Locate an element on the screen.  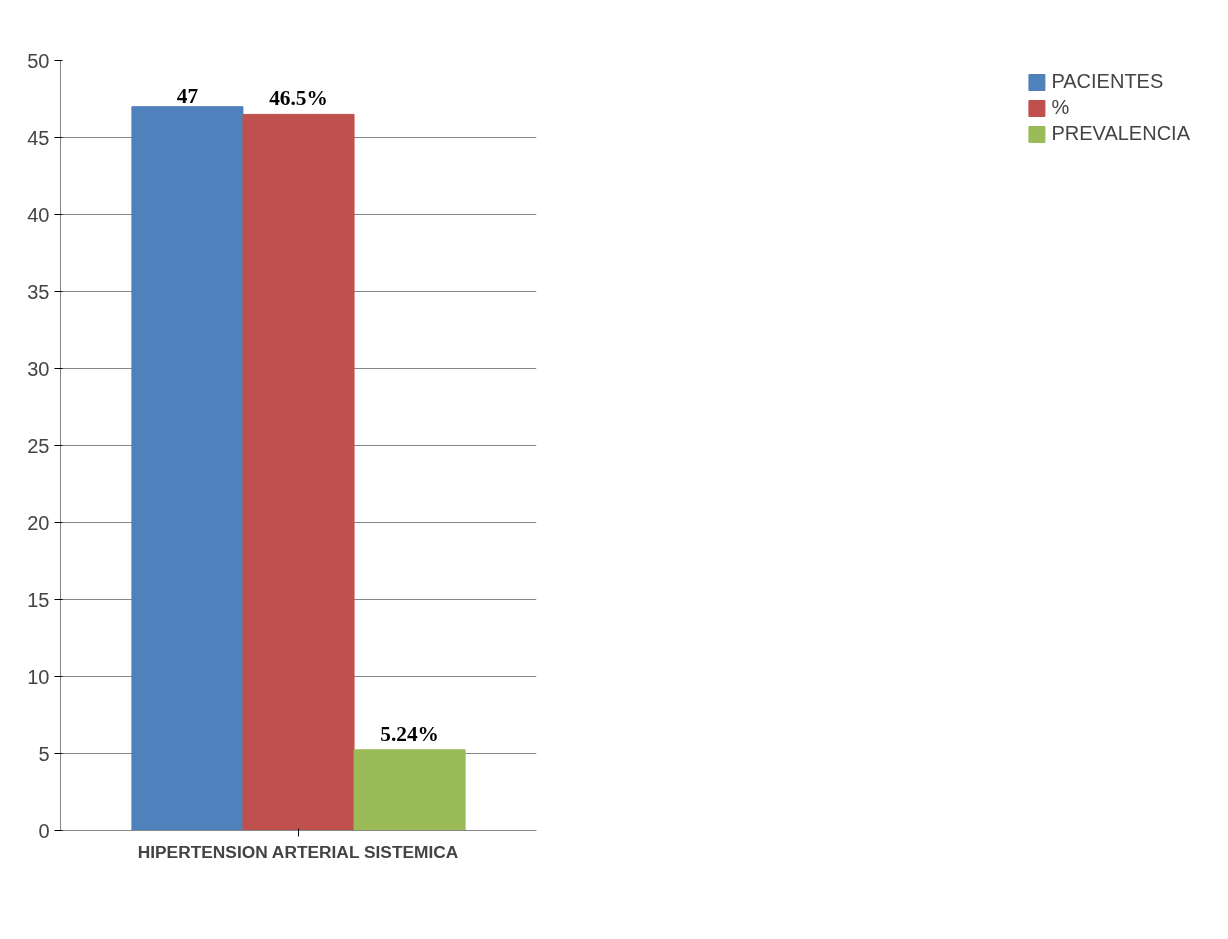
y-tick-label: 25 is located at coordinates (38, 445).